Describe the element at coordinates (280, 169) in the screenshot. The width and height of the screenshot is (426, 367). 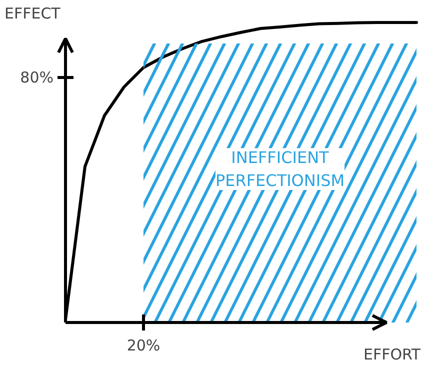
I see `series-label: INEFFICIENT PERFECTIONISM` at that location.